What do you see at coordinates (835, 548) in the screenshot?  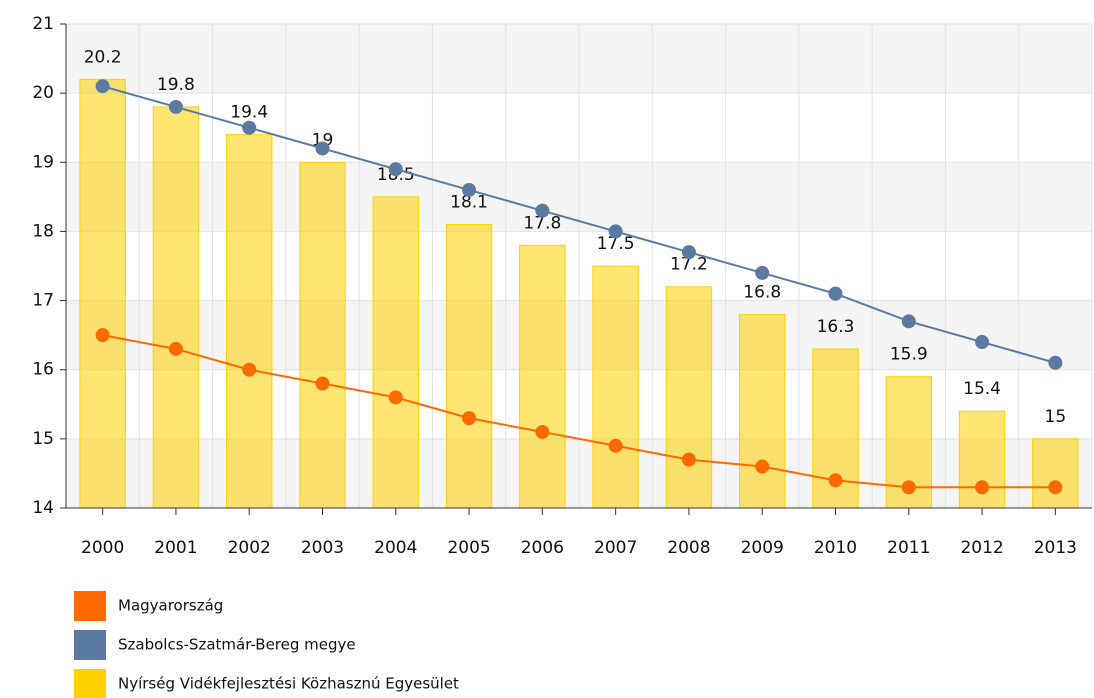 I see `x-tick-label: 2010` at bounding box center [835, 548].